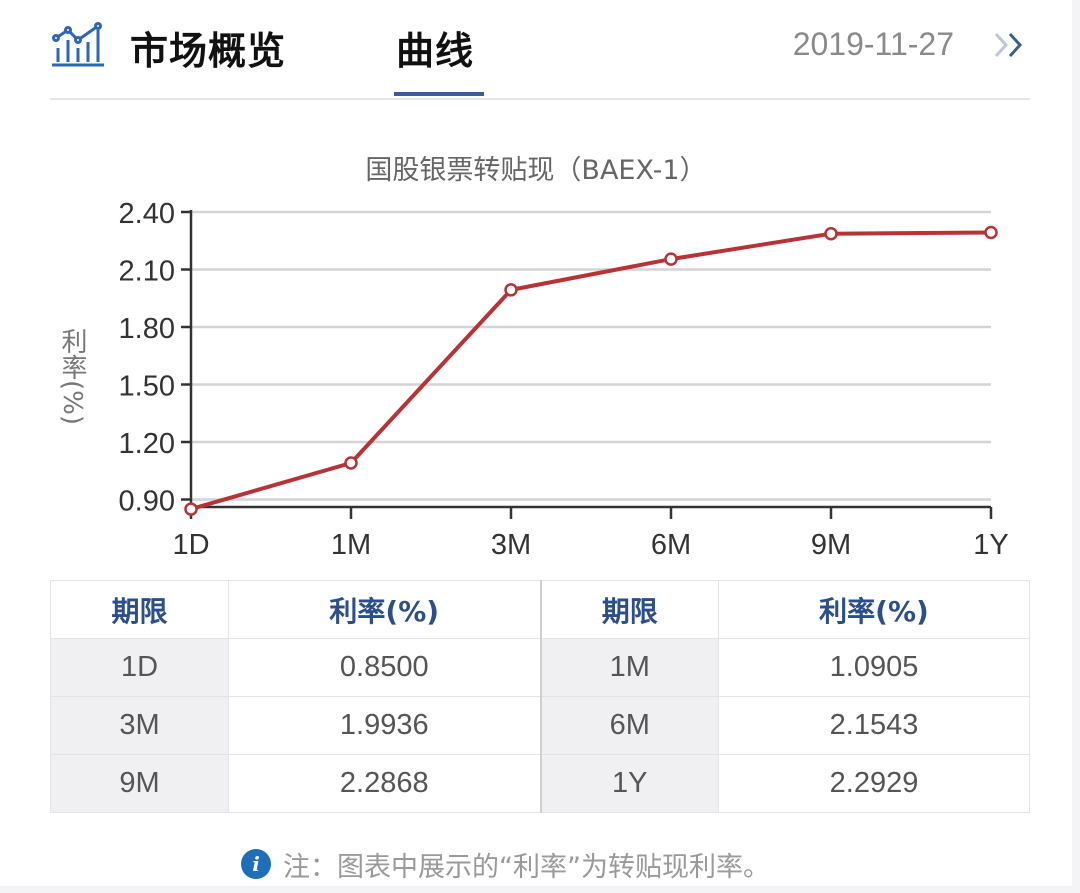  I want to click on table-header-row: 期限 利率(%) 期限 利率(%), so click(540, 609).